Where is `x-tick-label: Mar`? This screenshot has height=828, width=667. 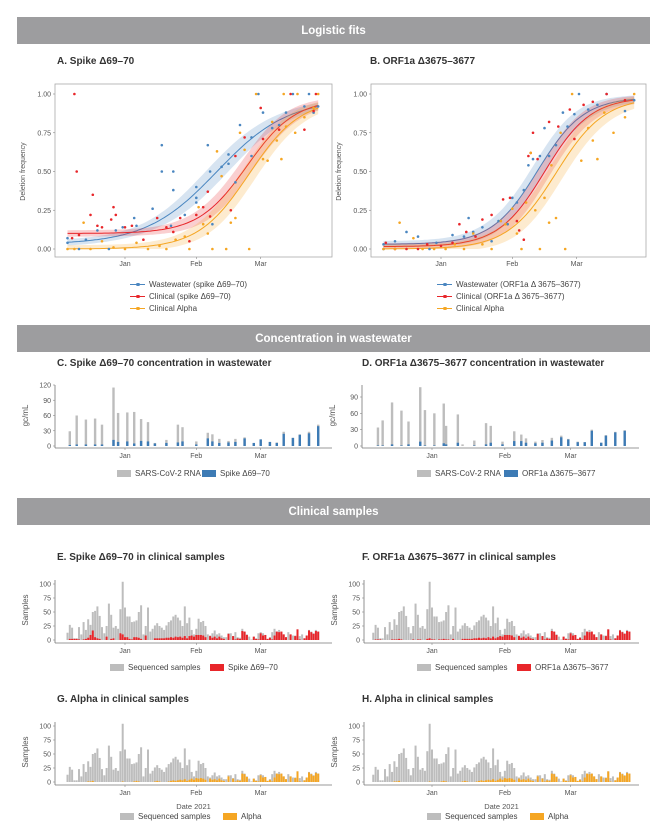
x-tick-label: Mar is located at coordinates (261, 264).